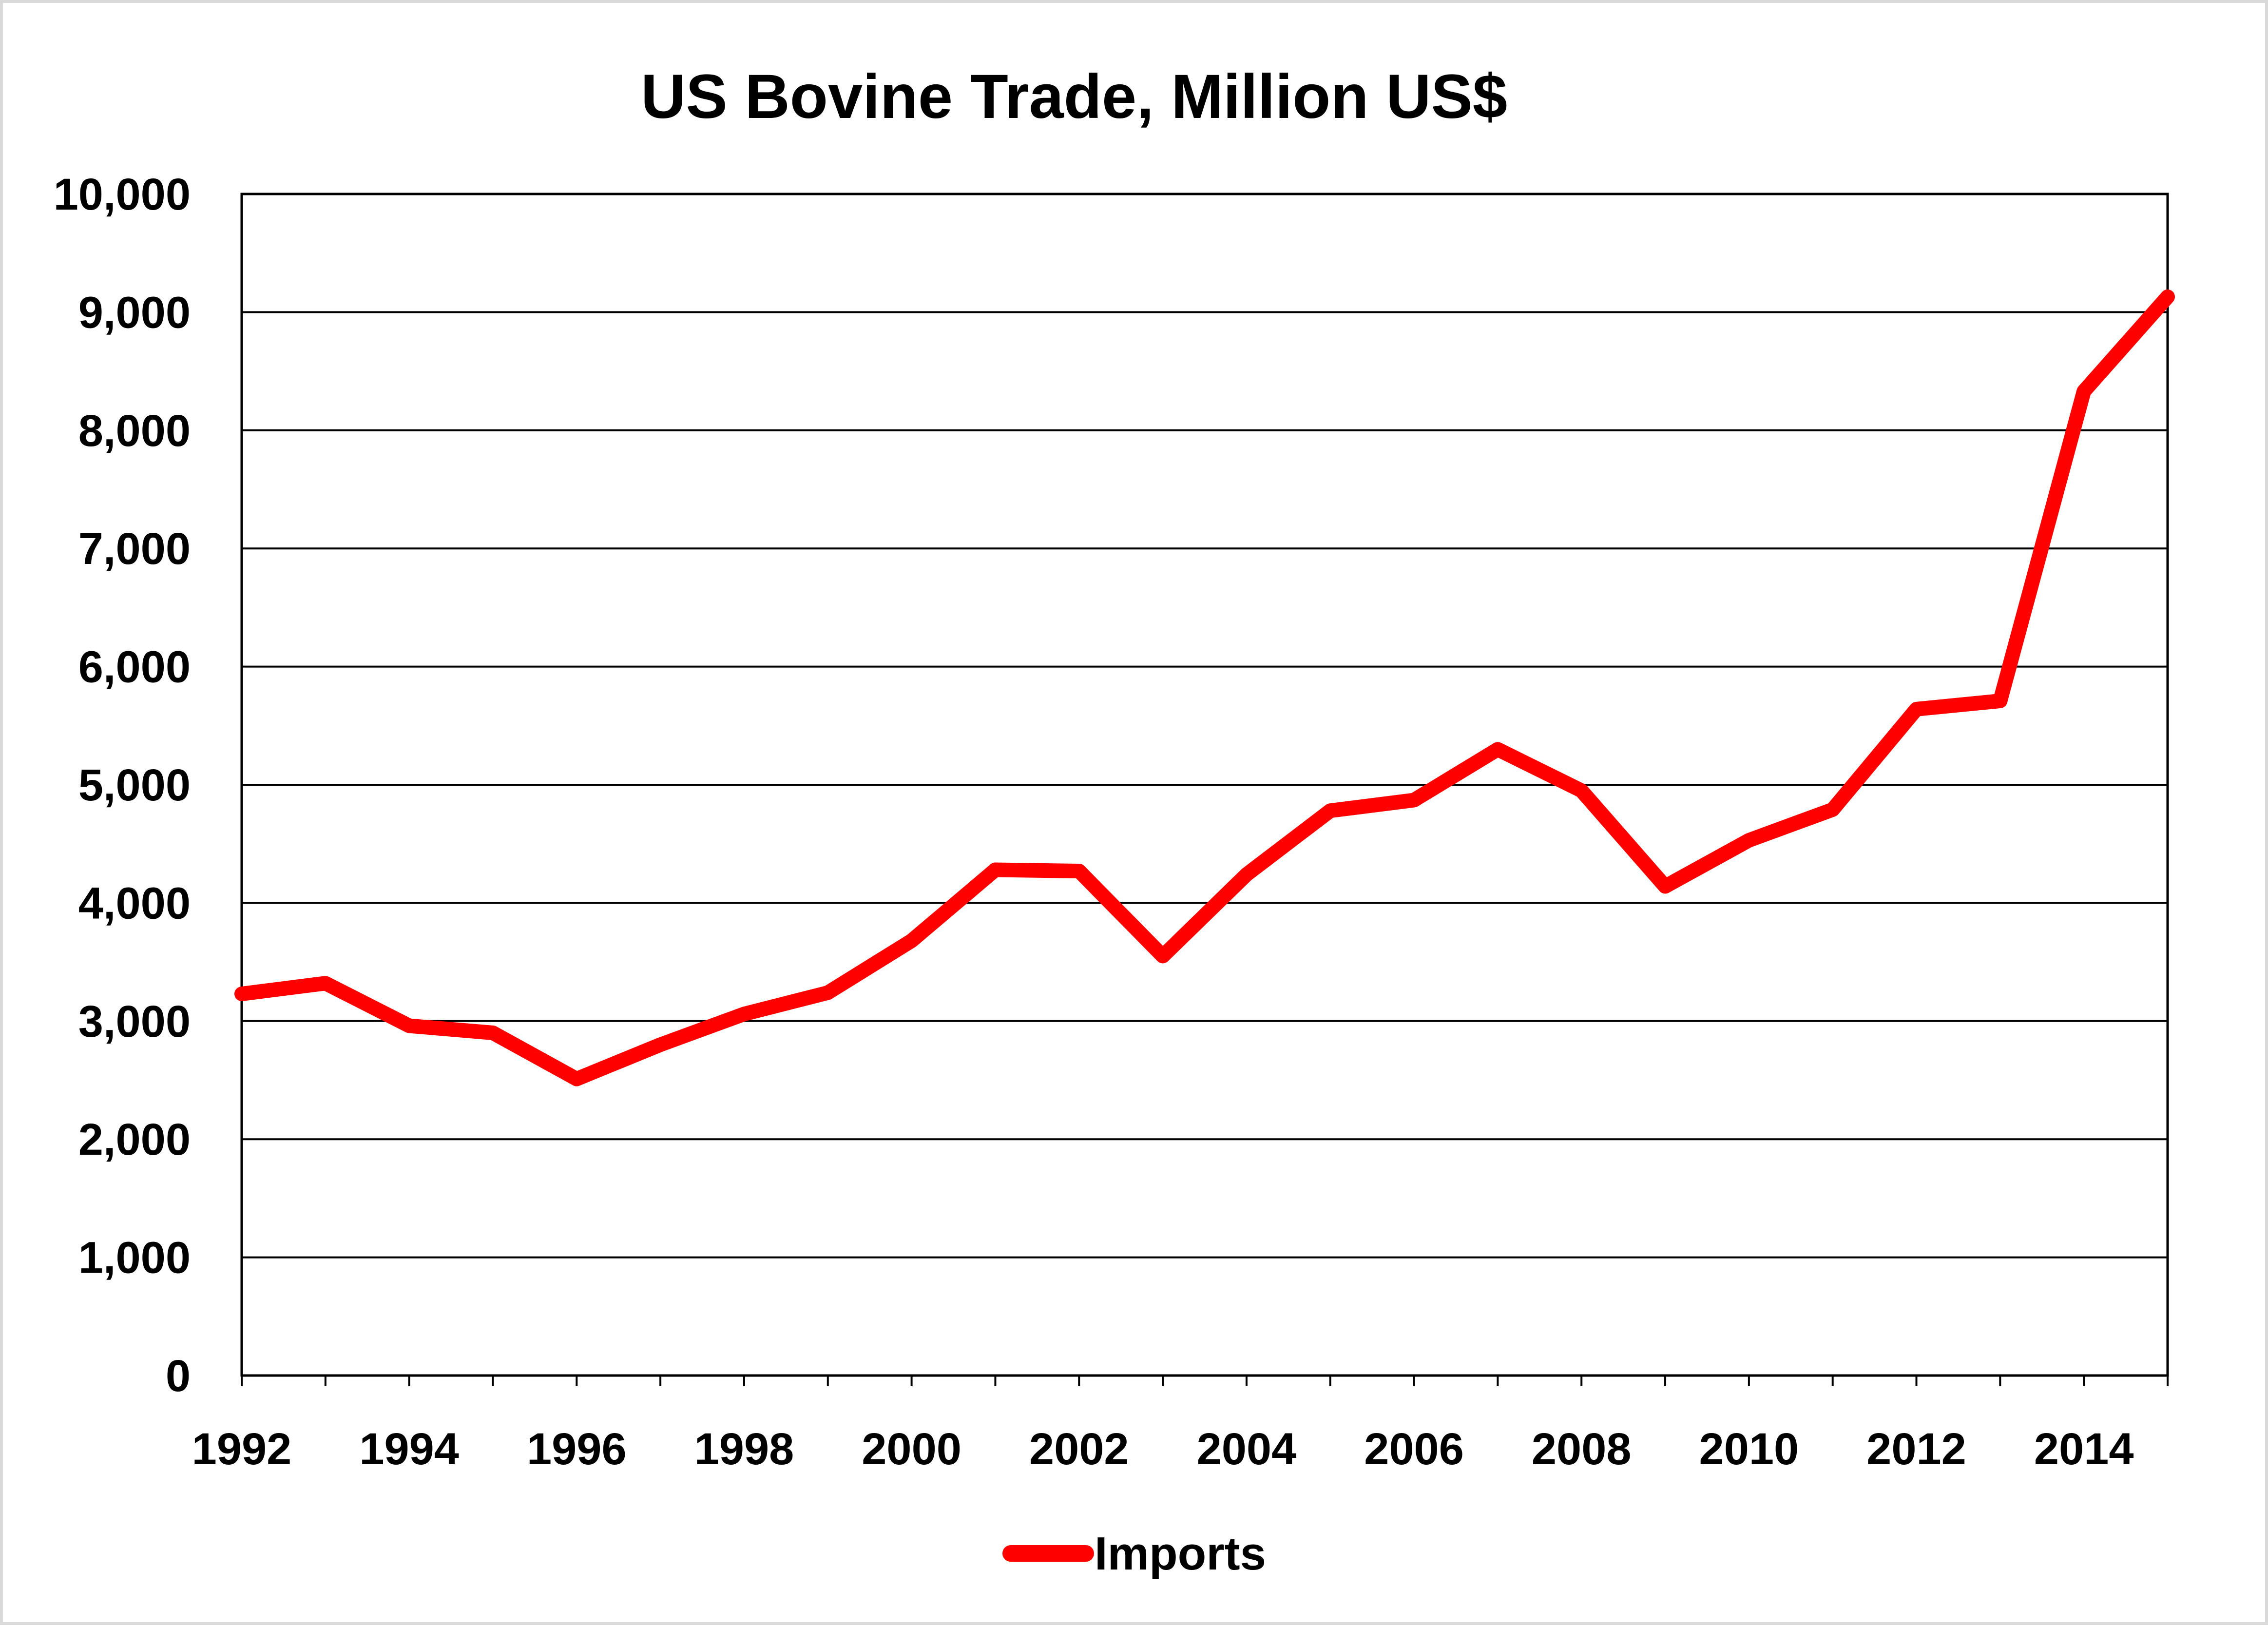 This screenshot has height=1628, width=2268. Describe the element at coordinates (2084, 391) in the screenshot. I see `data-point-2014` at that location.